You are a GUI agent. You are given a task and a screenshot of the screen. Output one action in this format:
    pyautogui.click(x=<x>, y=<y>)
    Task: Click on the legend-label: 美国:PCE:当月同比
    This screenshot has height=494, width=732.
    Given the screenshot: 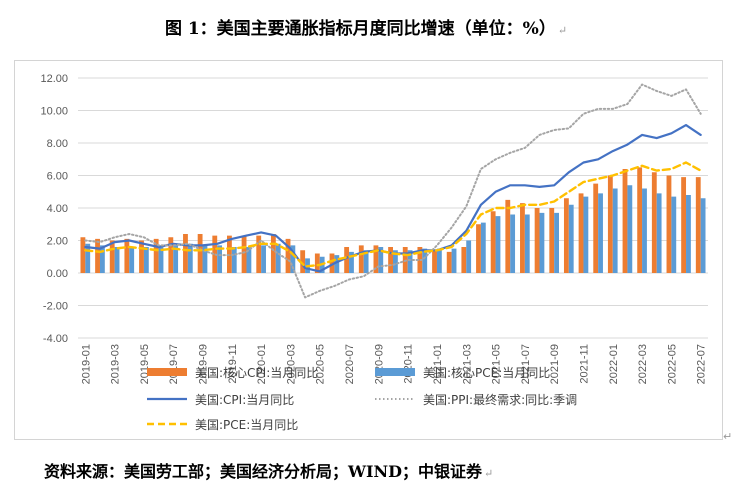 What is the action you would take?
    pyautogui.click(x=246, y=425)
    